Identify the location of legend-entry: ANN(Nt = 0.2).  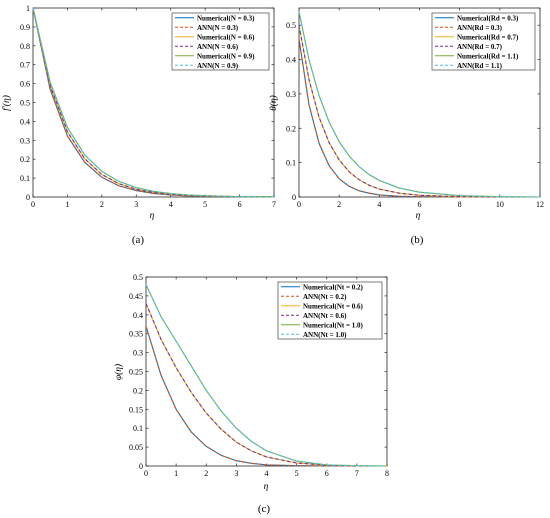
(325, 297).